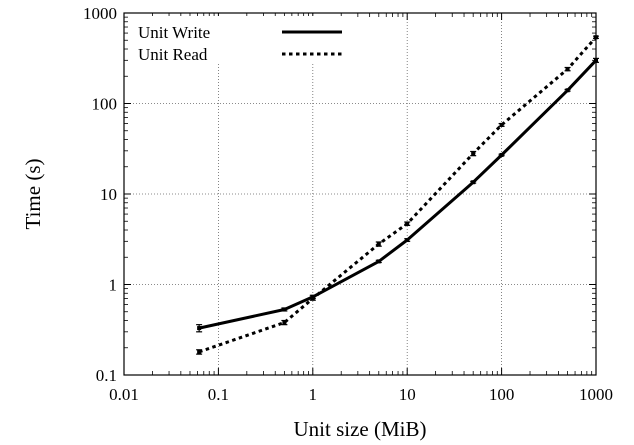 The image size is (634, 445). I want to click on legend-label-unit-read: Unit Read, so click(173, 54).